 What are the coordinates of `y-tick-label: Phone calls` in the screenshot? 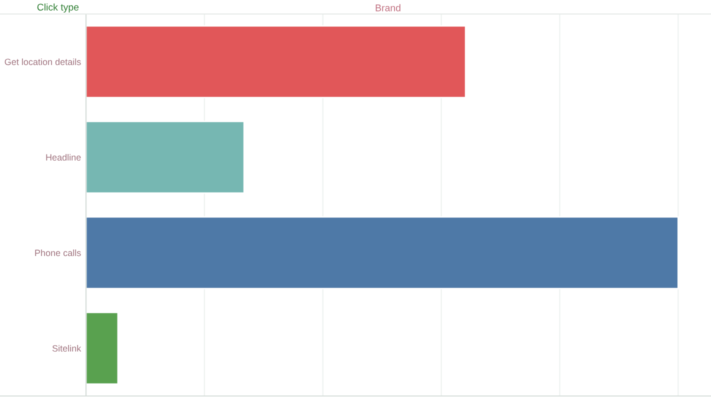 It's located at (58, 252).